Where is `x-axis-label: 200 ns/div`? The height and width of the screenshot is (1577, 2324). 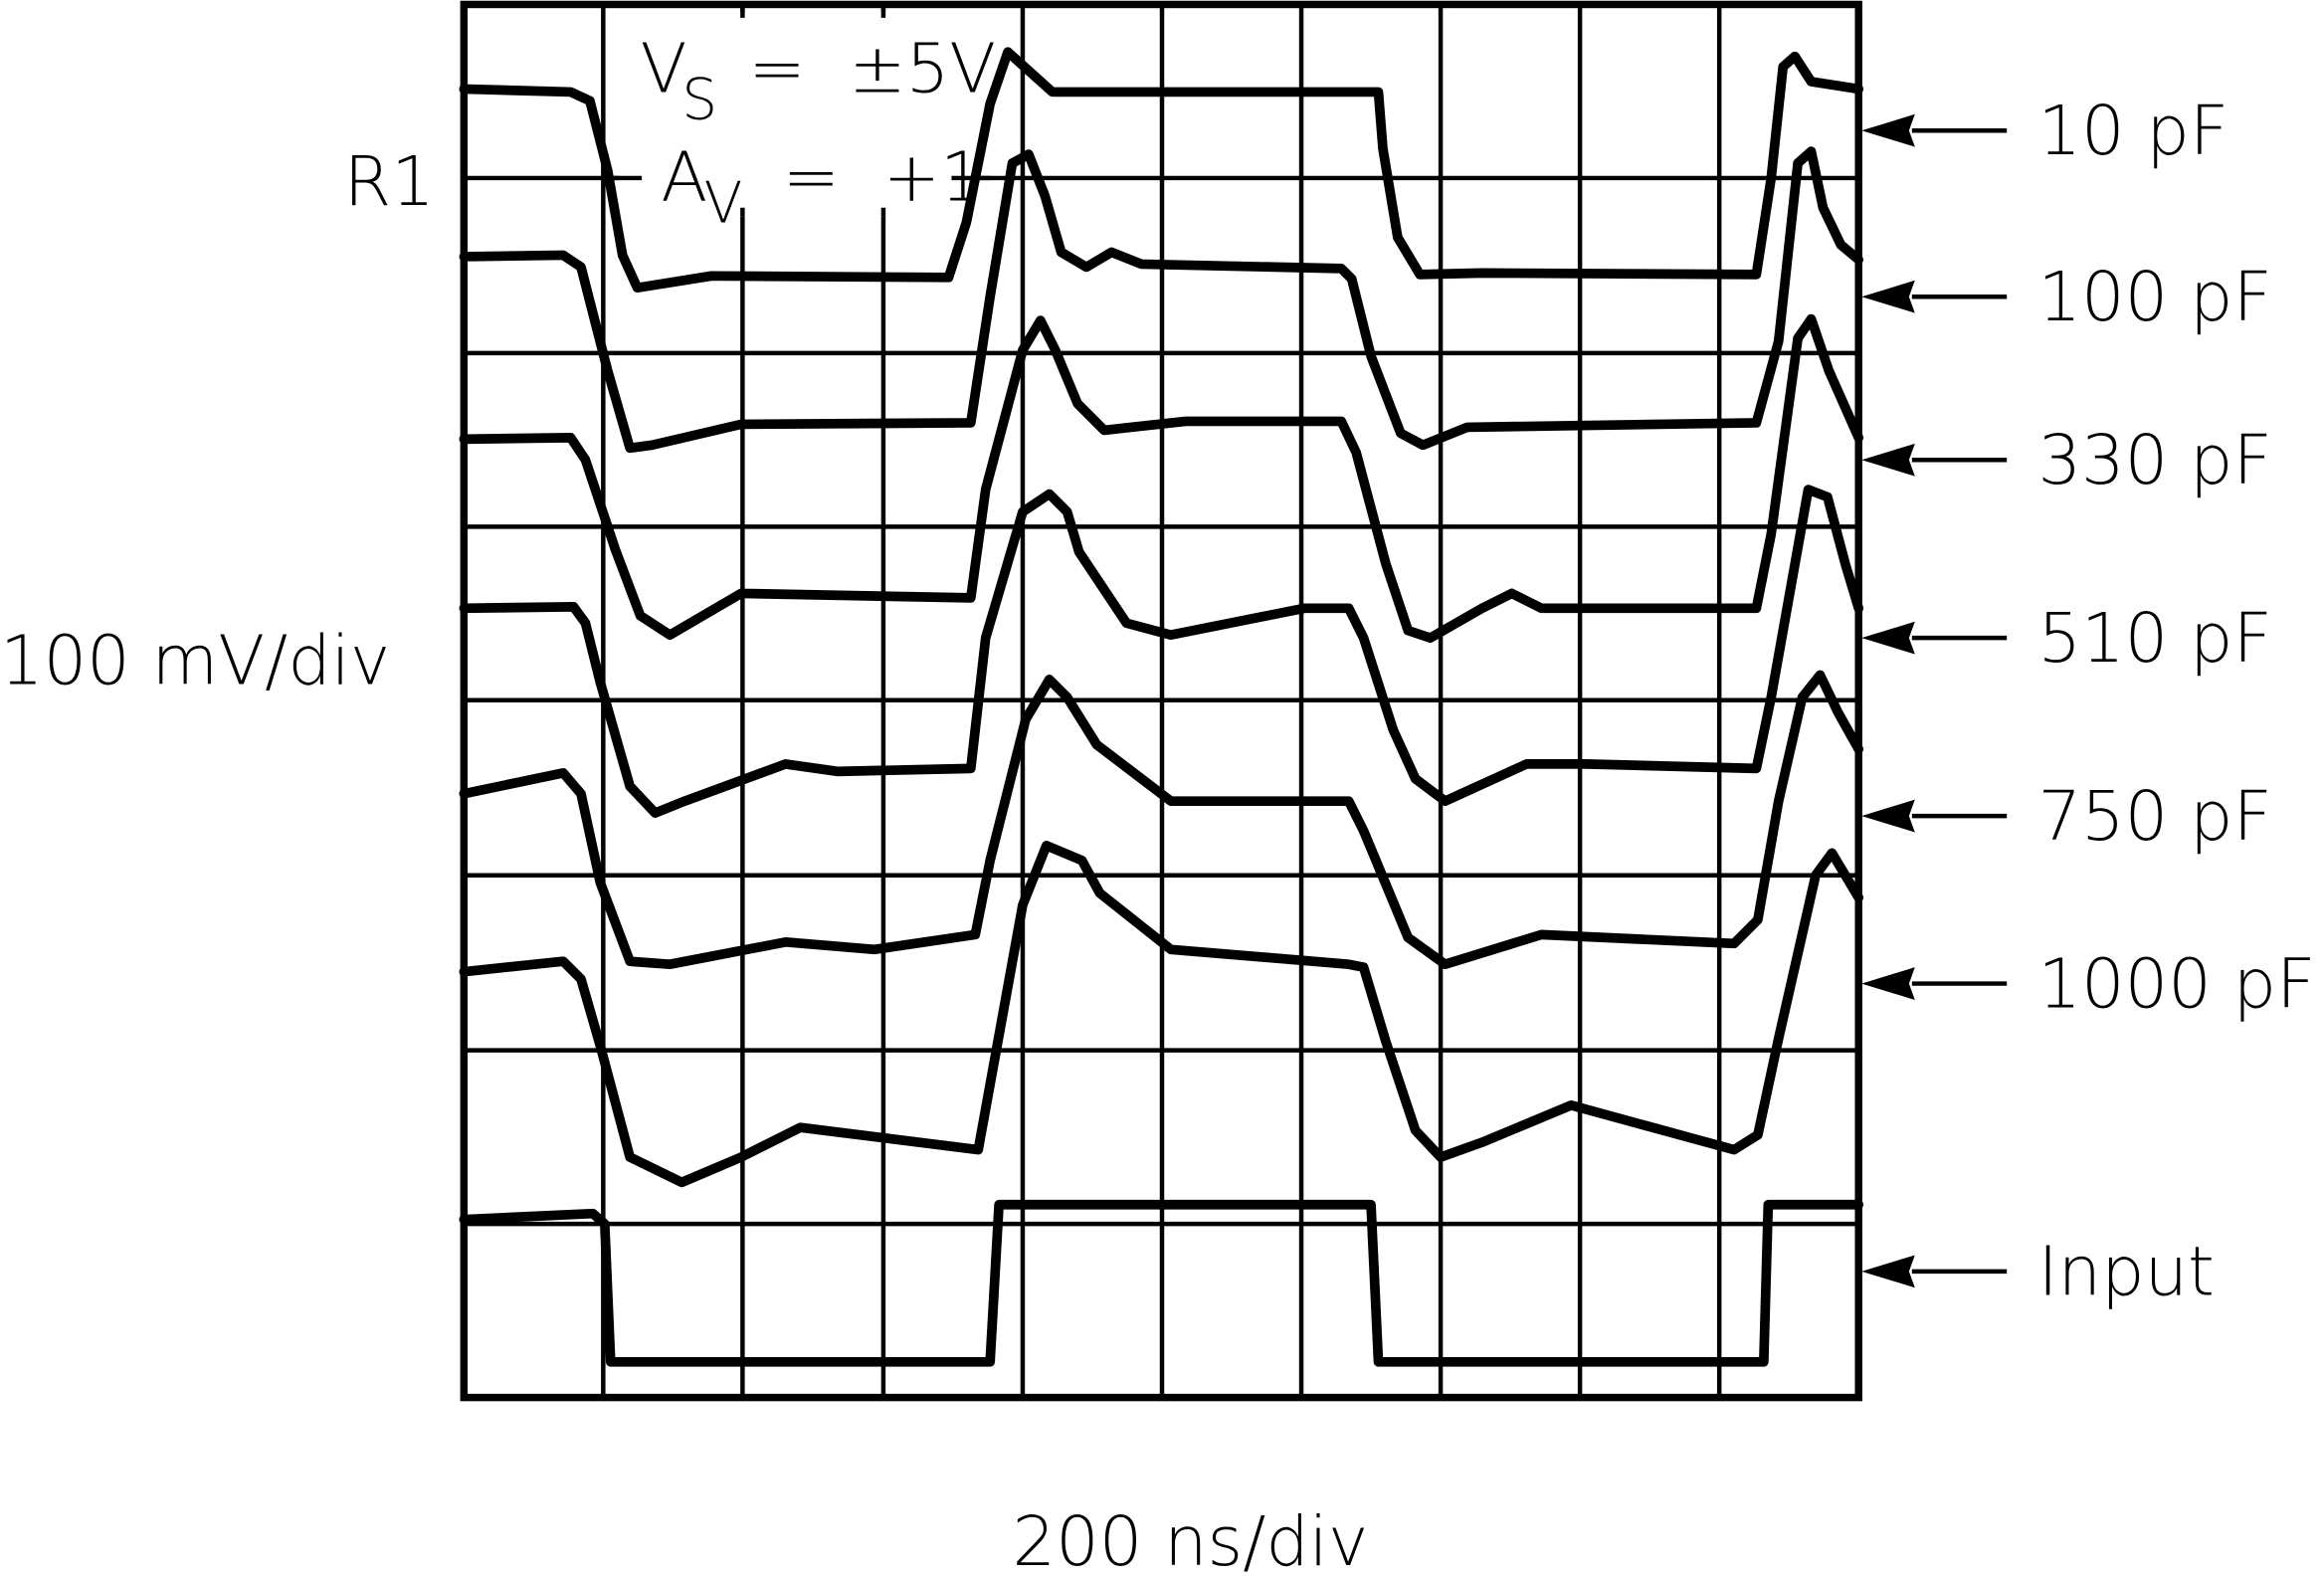
x-axis-label: 200 ns/div is located at coordinates (1191, 1539).